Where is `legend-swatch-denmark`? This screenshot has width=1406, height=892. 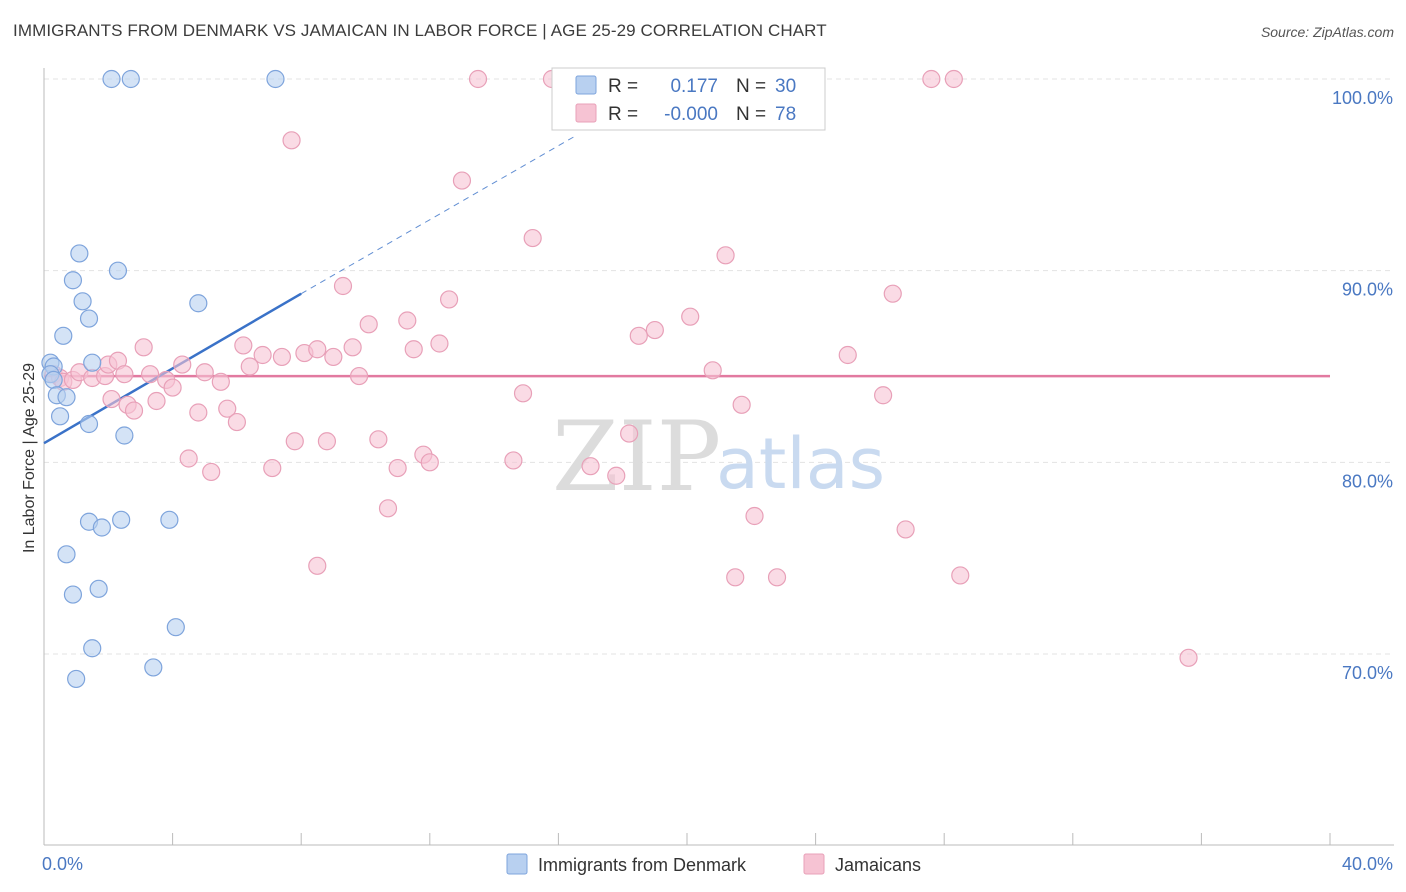 legend-swatch-denmark is located at coordinates (586, 85).